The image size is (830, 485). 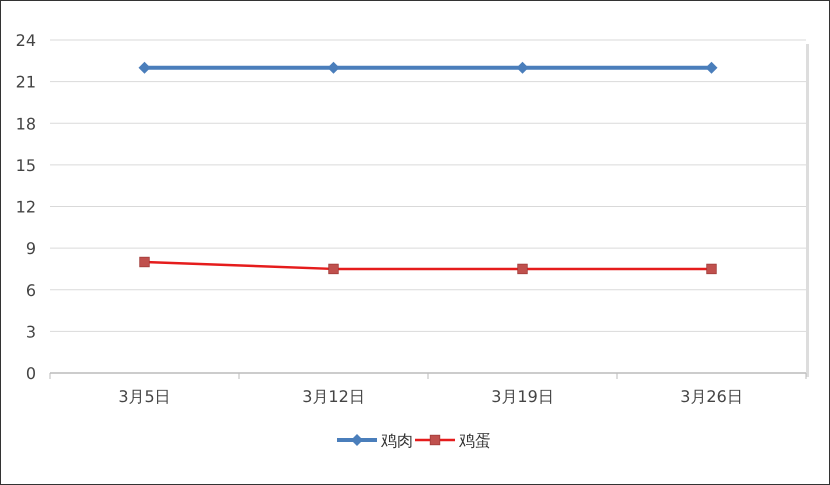 What do you see at coordinates (333, 396) in the screenshot?
I see `x-tick-label: 3月12日` at bounding box center [333, 396].